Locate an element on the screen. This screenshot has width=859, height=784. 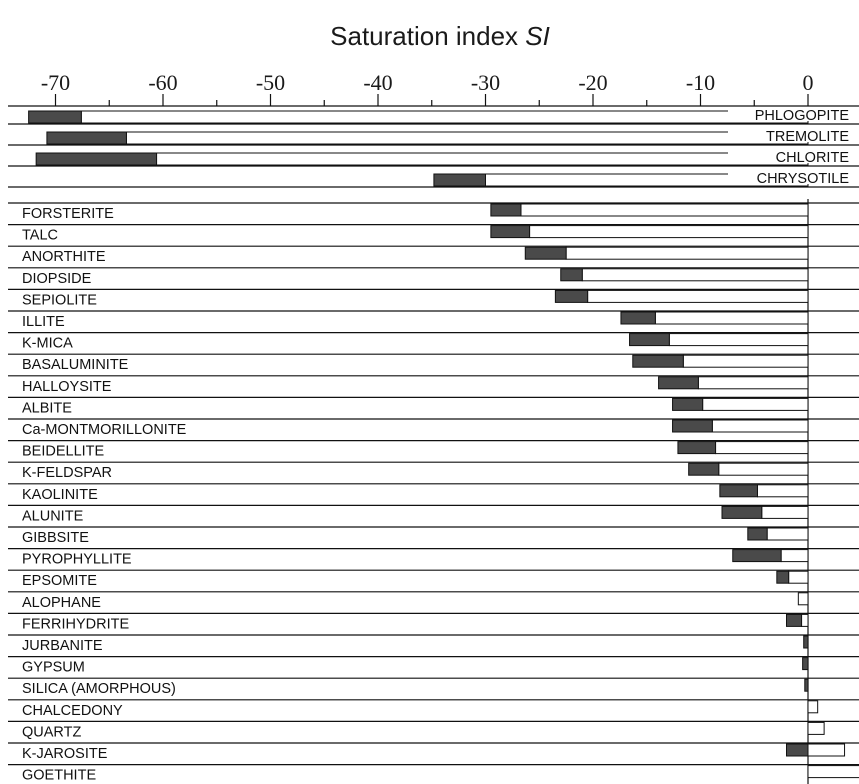
mineral-label: EPSOMITE is located at coordinates (59, 581).